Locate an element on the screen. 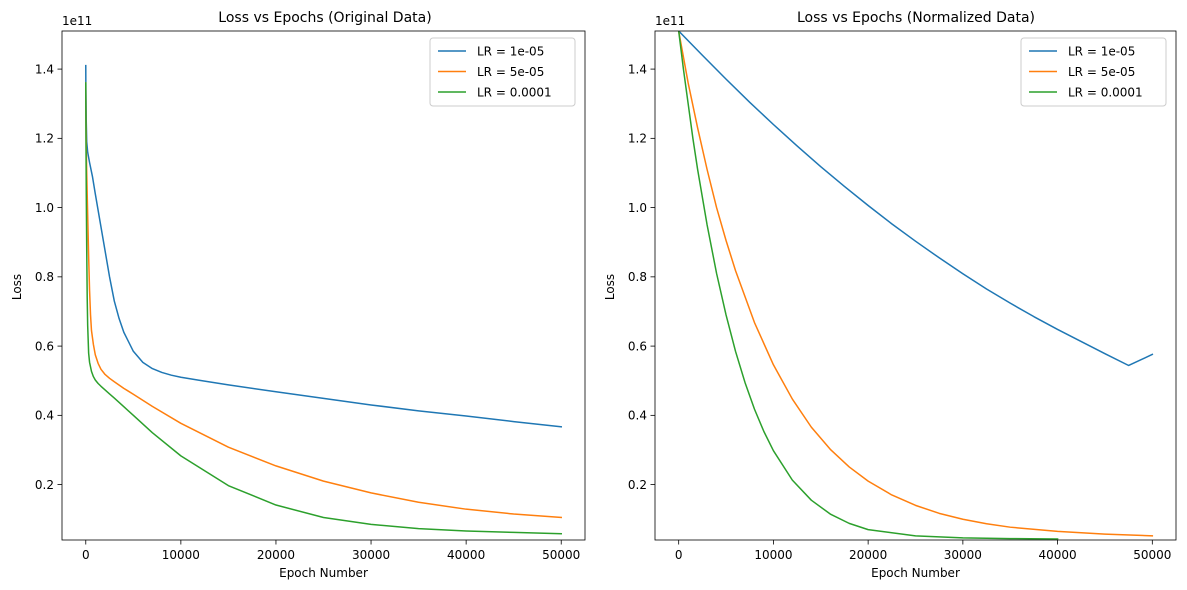 Image resolution: width=1187 pixels, height=590 pixels. chart-title: Loss vs Epochs (Original Data) is located at coordinates (324, 18).